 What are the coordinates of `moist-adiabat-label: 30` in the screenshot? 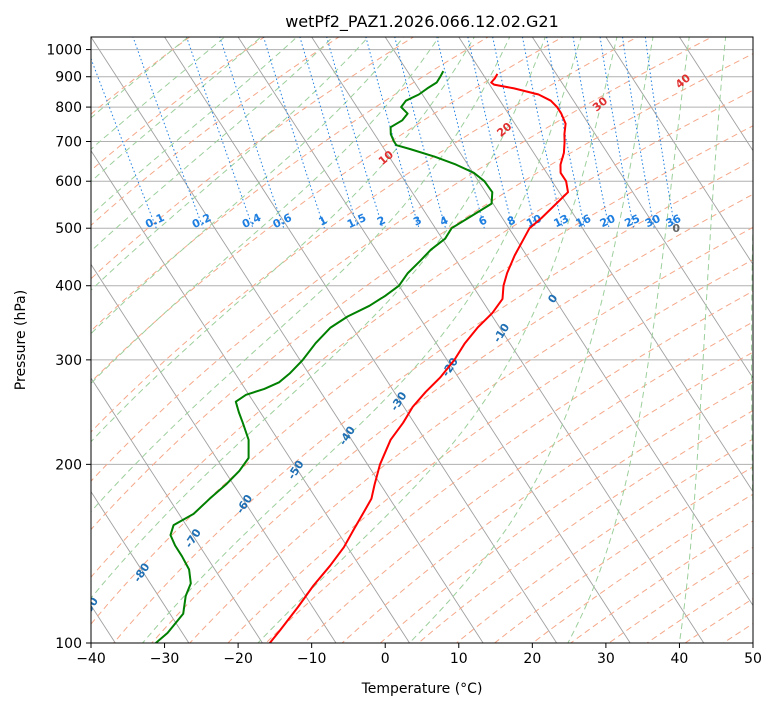 It's located at (600, 104).